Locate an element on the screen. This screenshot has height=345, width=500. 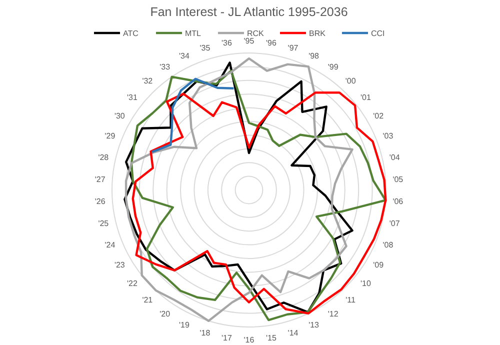
spoke-label: '26 is located at coordinates (100, 201).